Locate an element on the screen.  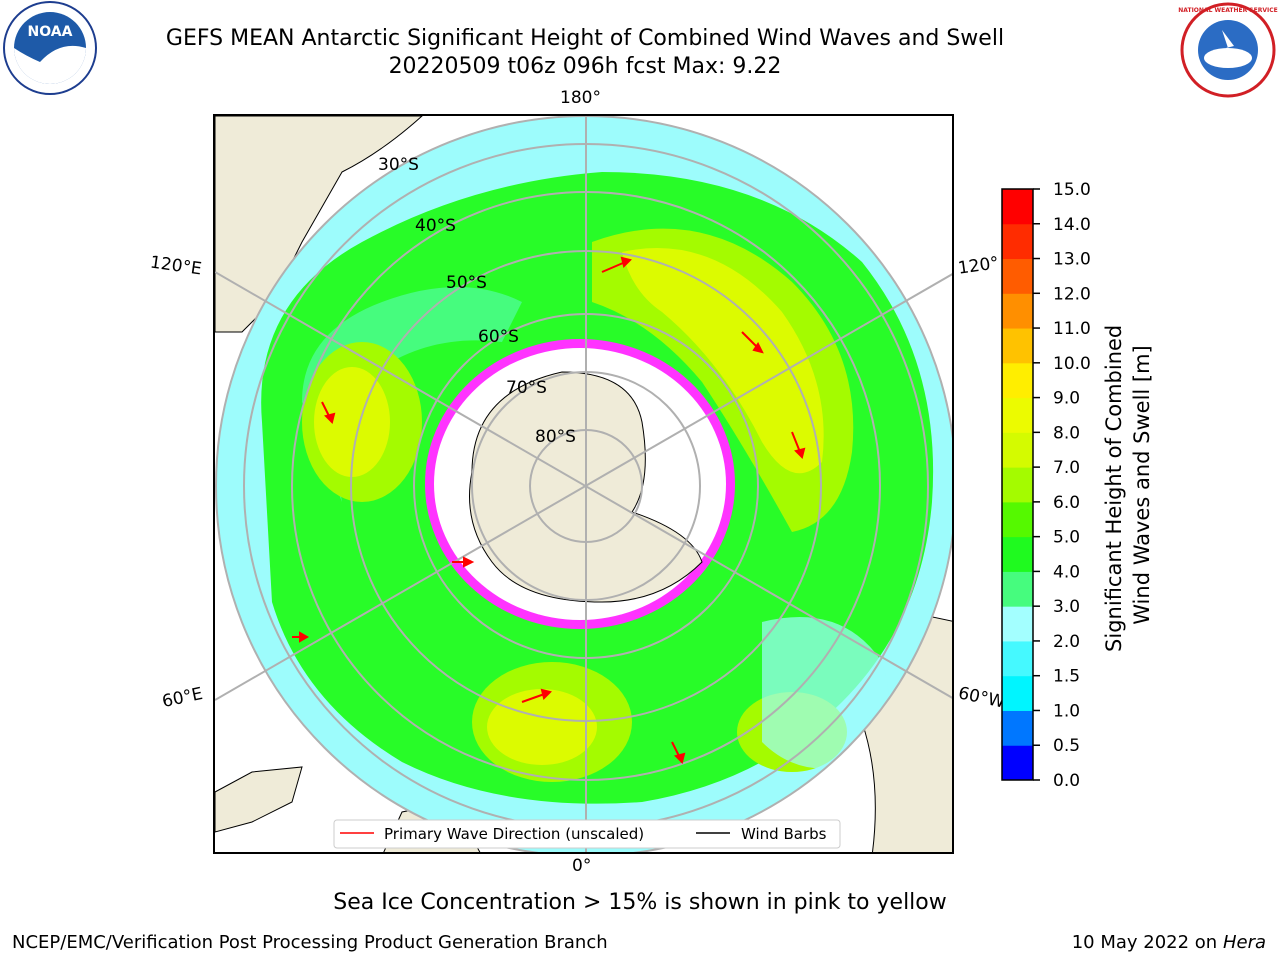
map-subtitle: 20220509 t06z 096h fcst Max: 9.22 is located at coordinates (585, 66).